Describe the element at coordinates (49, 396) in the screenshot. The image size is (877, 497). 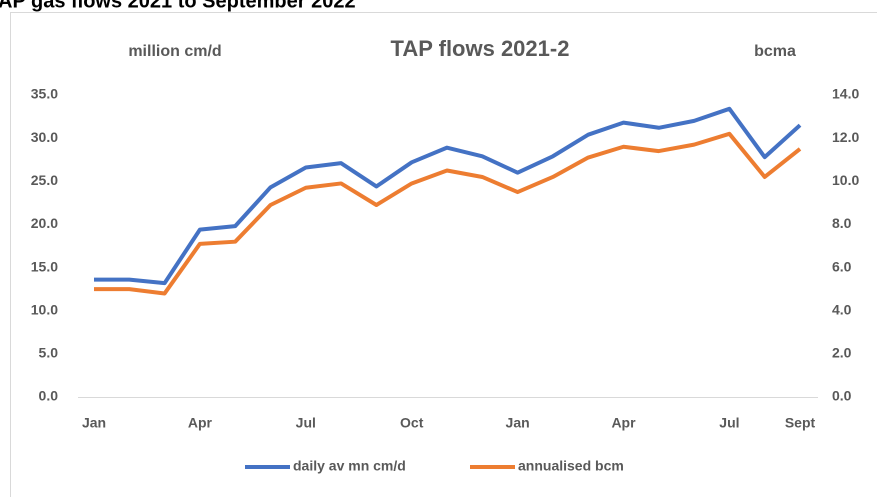
I see `y-tick-label: 0.0` at that location.